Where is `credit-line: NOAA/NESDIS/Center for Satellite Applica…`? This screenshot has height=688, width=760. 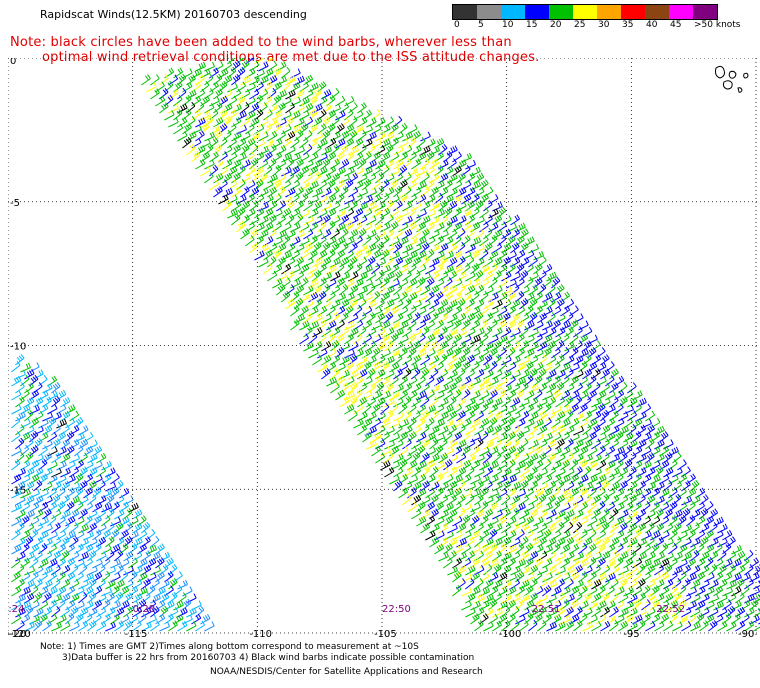
credit-line: NOAA/NESDIS/Center for Satellite Applica… is located at coordinates (346, 672).